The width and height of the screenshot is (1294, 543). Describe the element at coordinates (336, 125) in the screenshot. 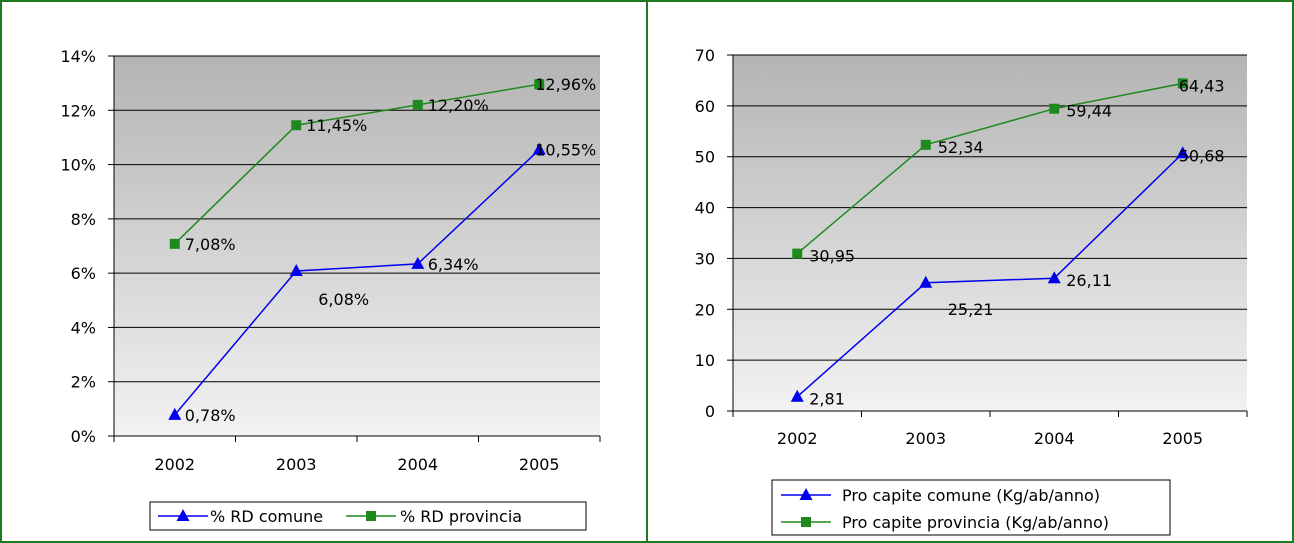

I see `data-label: 11,45%` at that location.